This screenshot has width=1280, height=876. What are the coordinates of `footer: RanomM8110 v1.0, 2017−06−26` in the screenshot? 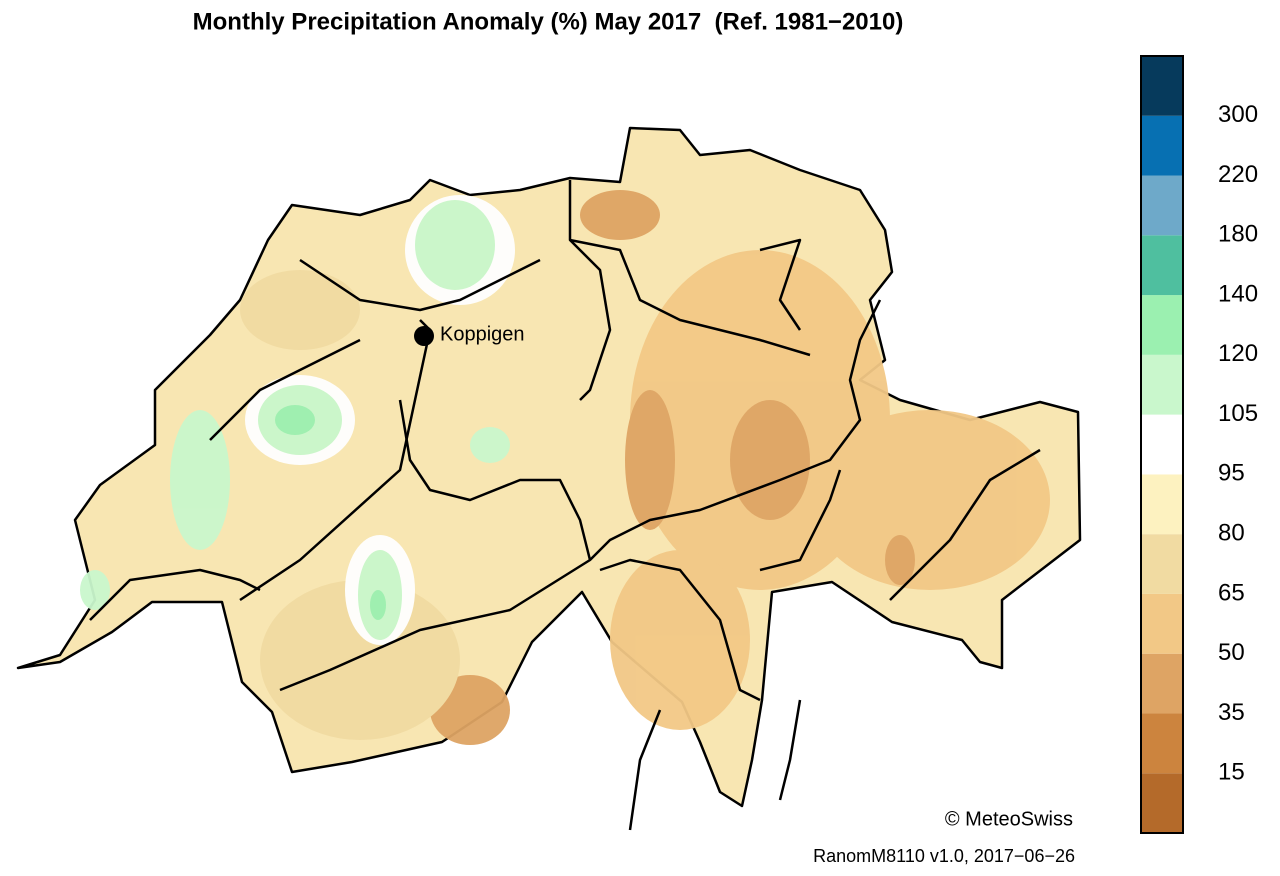 It's located at (944, 856).